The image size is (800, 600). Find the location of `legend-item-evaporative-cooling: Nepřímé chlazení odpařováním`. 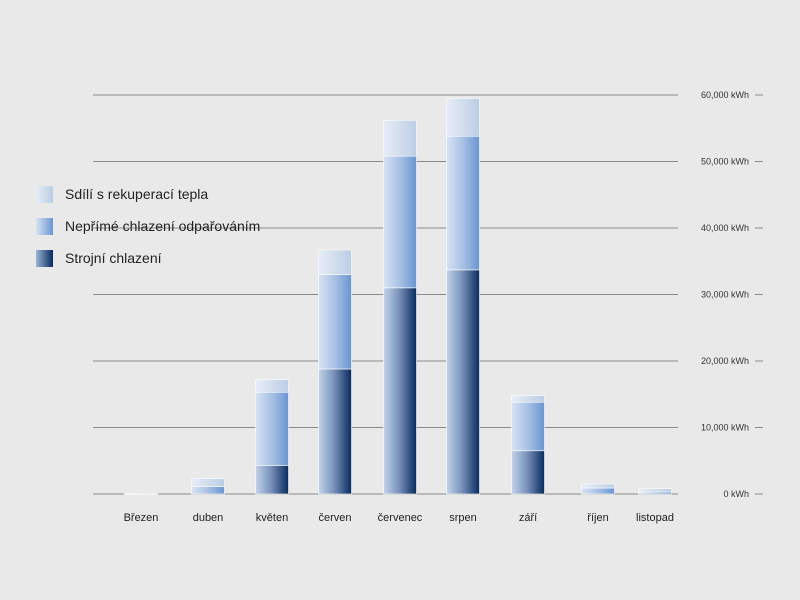

legend-item-evaporative-cooling: Nepřímé chlazení odpařováním is located at coordinates (148, 226).